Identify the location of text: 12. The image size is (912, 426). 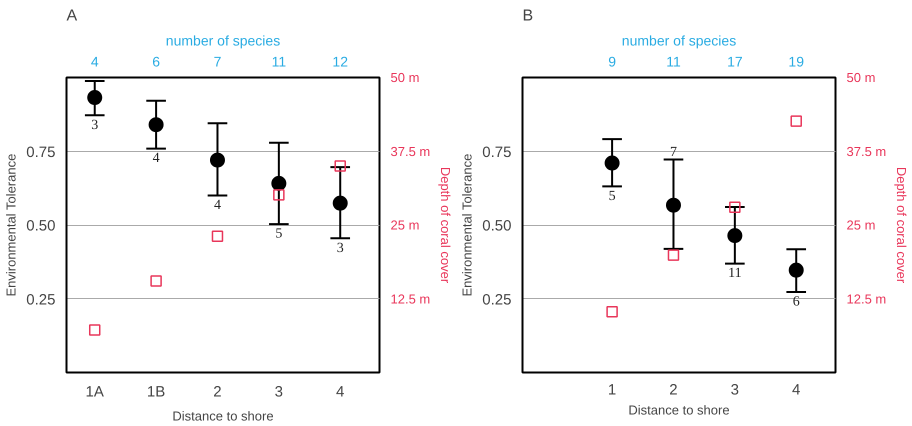
(340, 62).